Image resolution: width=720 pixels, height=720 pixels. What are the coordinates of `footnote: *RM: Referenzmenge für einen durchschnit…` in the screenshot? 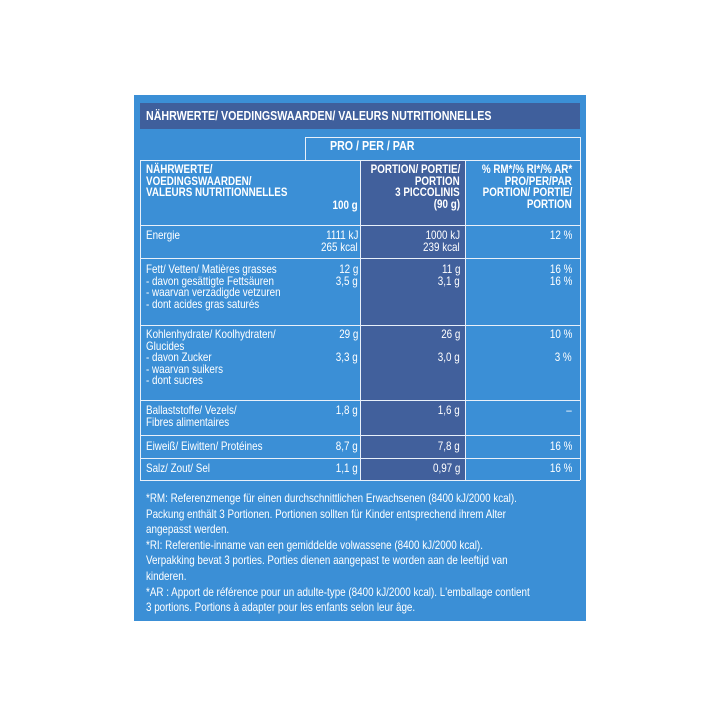 It's located at (331, 498).